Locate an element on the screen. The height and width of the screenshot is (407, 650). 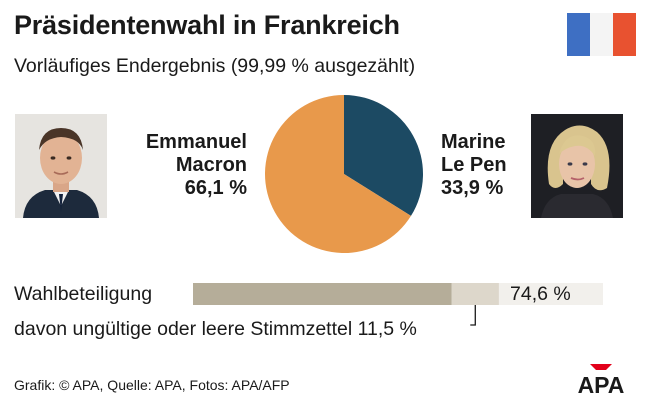
france-flag-icon is located at coordinates (601, 34).